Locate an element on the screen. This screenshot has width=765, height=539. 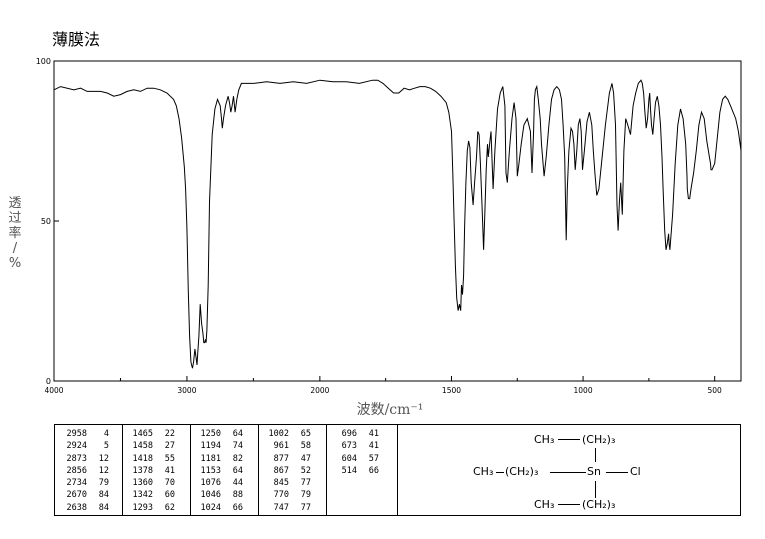
peak-wavenumber: 1465 is located at coordinates (142, 434).